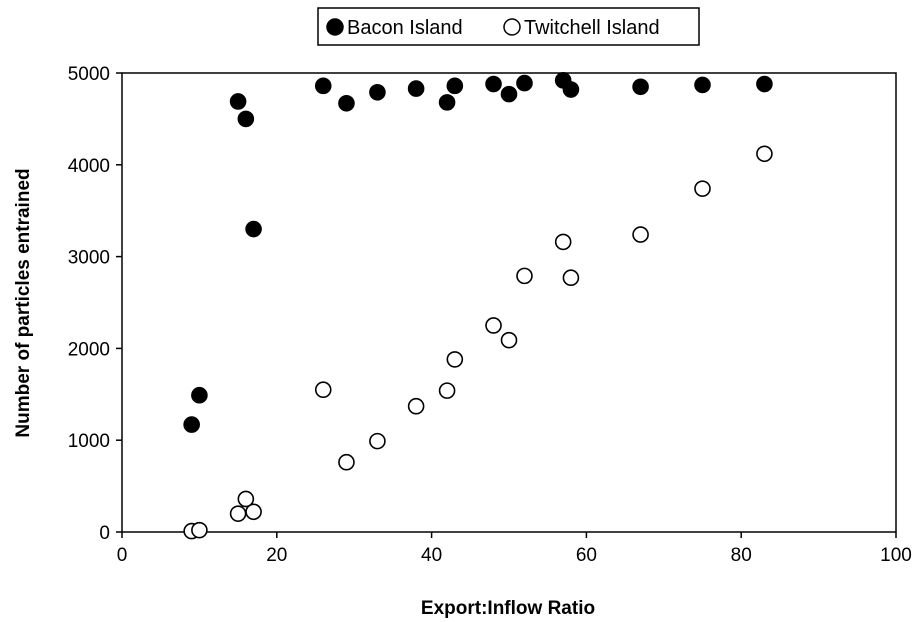 The image size is (921, 622). I want to click on x-tick-label: 20, so click(276, 555).